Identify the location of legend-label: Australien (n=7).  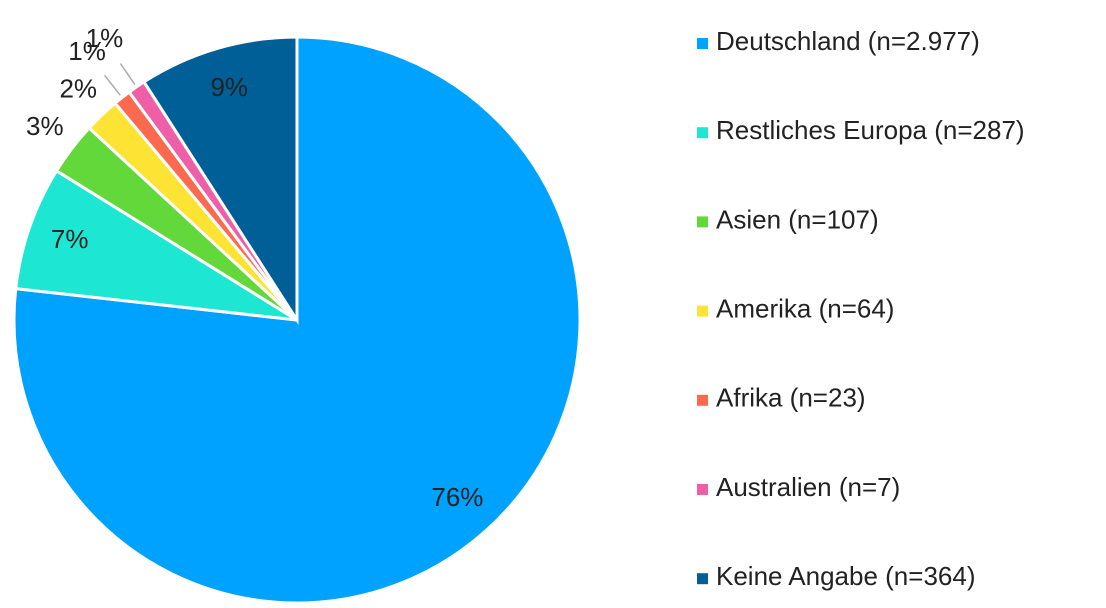
(808, 487).